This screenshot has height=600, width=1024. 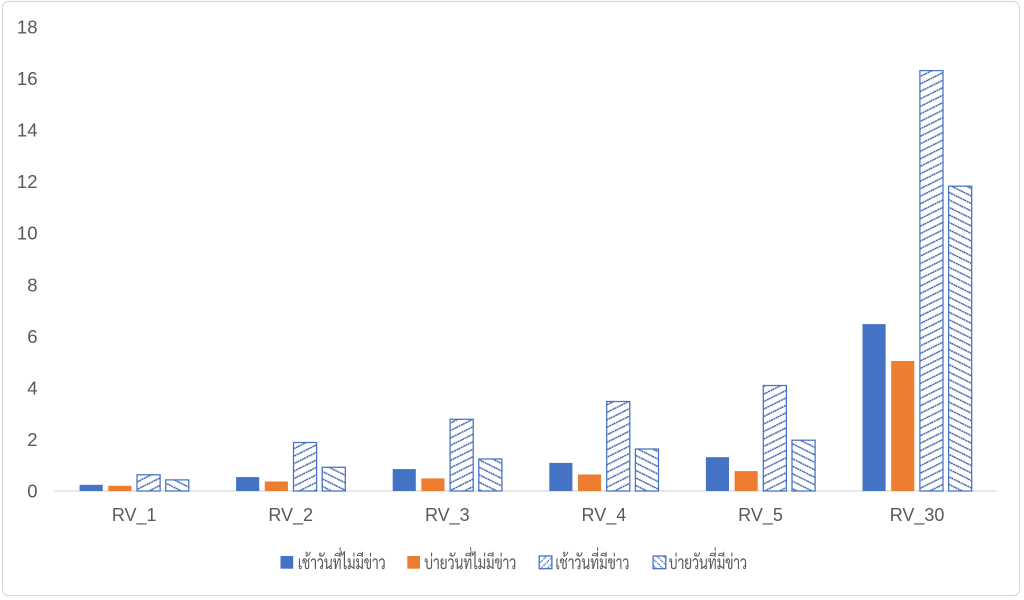 What do you see at coordinates (447, 515) in the screenshot?
I see `svg-text: RV_3` at bounding box center [447, 515].